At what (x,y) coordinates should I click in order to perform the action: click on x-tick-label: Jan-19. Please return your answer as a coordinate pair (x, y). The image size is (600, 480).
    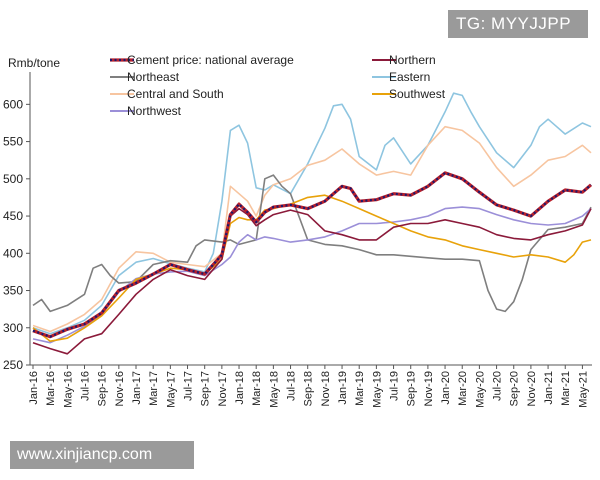
    Looking at the image, I should click on (343, 388).